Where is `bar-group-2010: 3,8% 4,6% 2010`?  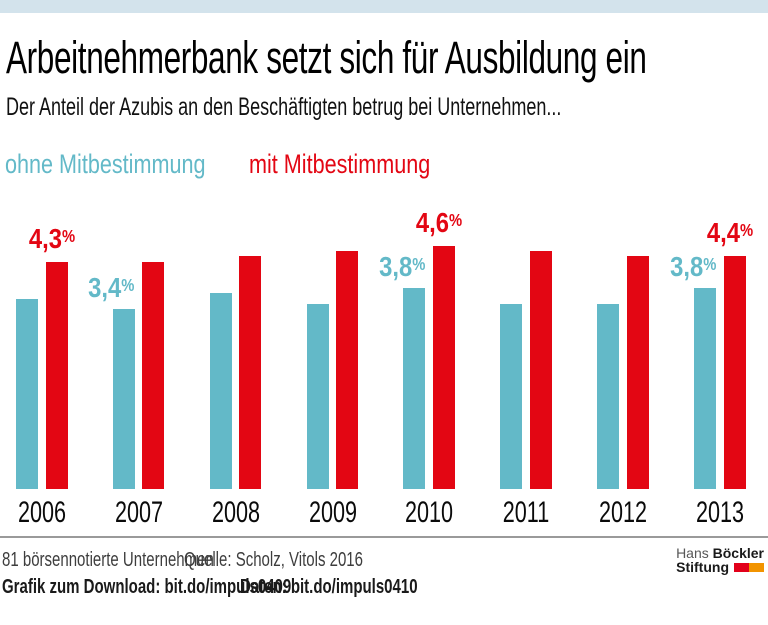 bar-group-2010: 3,8% 4,6% 2010 is located at coordinates (420, 364).